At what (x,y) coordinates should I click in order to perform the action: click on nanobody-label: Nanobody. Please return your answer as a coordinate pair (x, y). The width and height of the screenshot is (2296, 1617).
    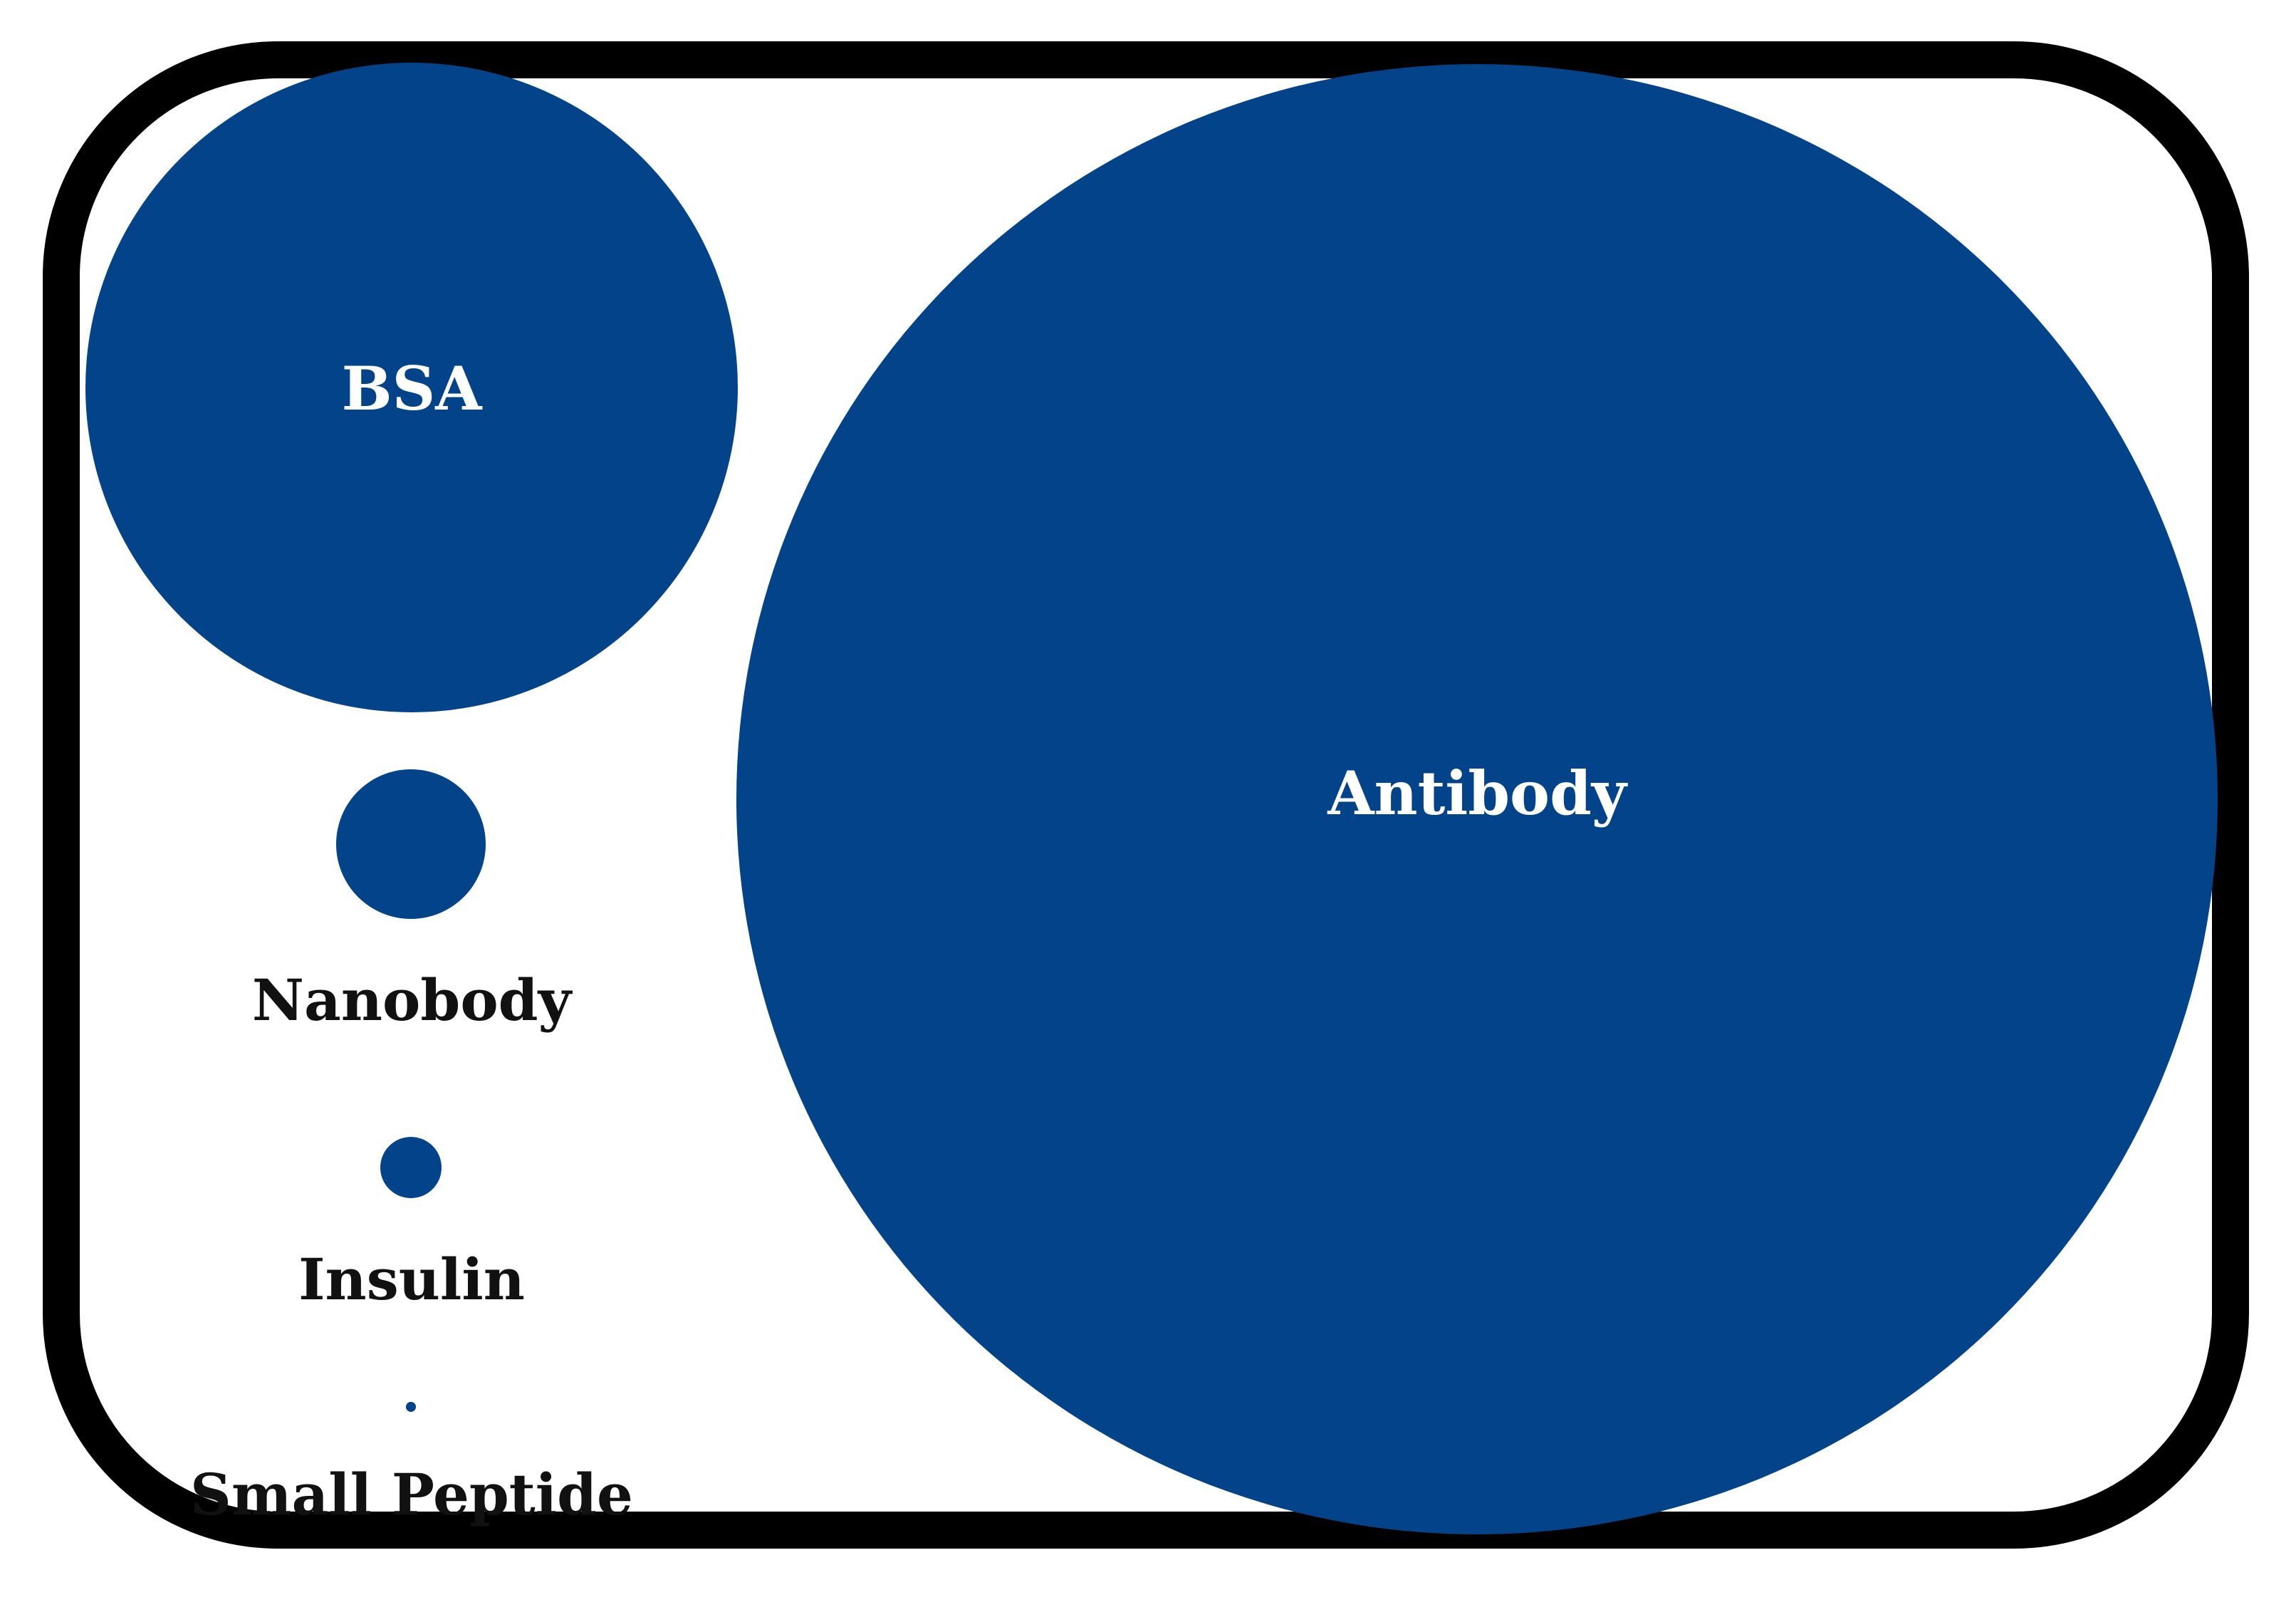
    Looking at the image, I should click on (411, 1000).